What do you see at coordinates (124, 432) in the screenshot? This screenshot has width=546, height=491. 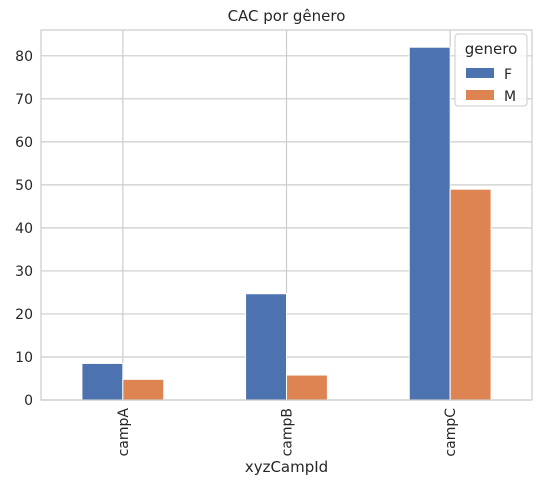 I see `x-tick-label: campA` at bounding box center [124, 432].